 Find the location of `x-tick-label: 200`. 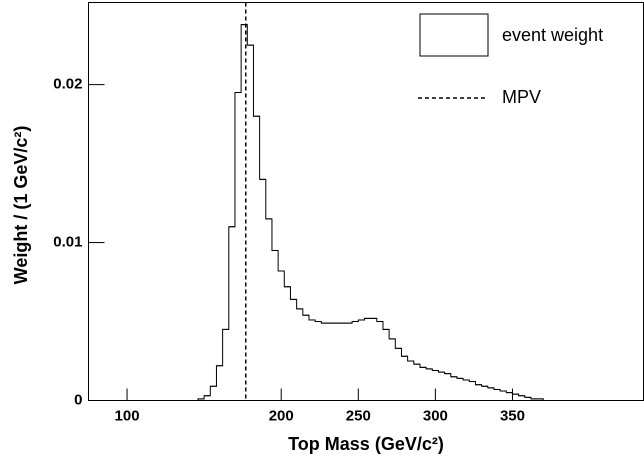

x-tick-label: 200 is located at coordinates (281, 415).